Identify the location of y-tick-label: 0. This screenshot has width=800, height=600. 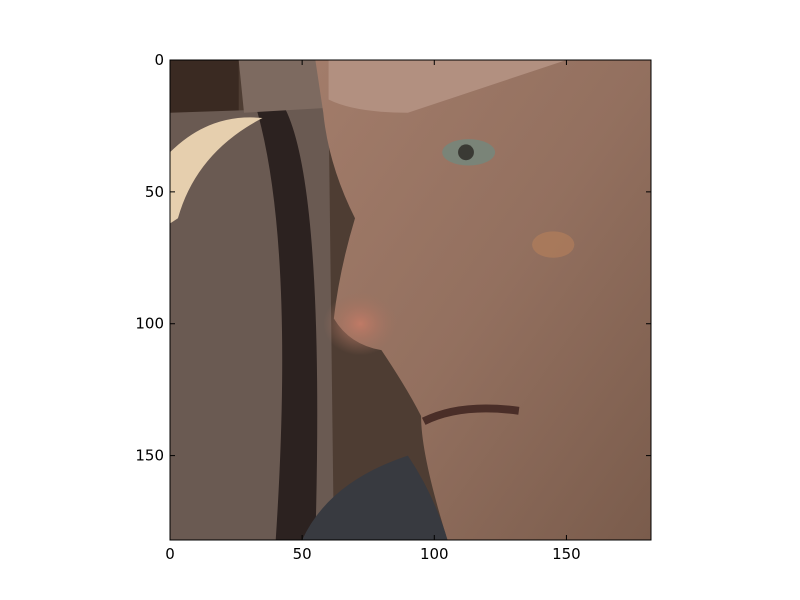
(159, 60).